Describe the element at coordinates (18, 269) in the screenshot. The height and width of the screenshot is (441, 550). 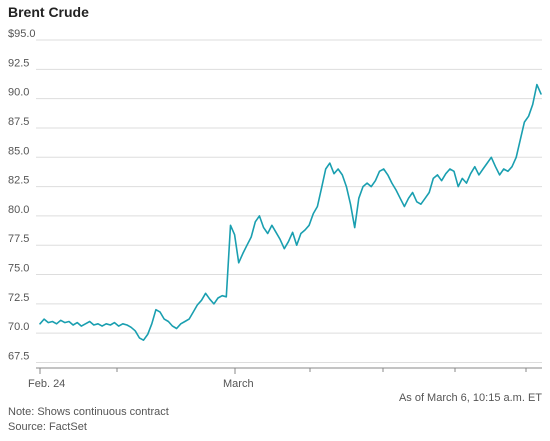
I see `y-tick-label: 75.0` at that location.